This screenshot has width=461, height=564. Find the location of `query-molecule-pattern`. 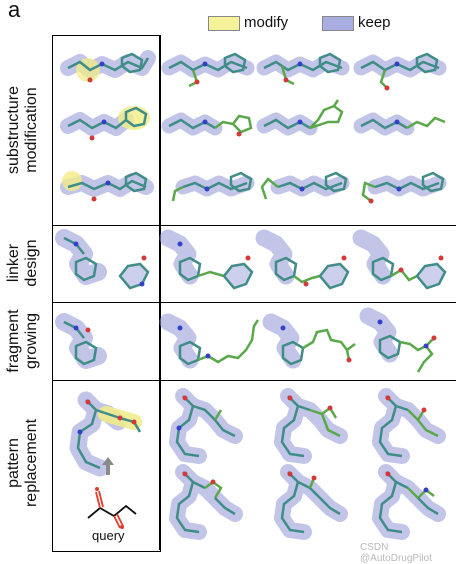

query-molecule-pattern is located at coordinates (105, 434).